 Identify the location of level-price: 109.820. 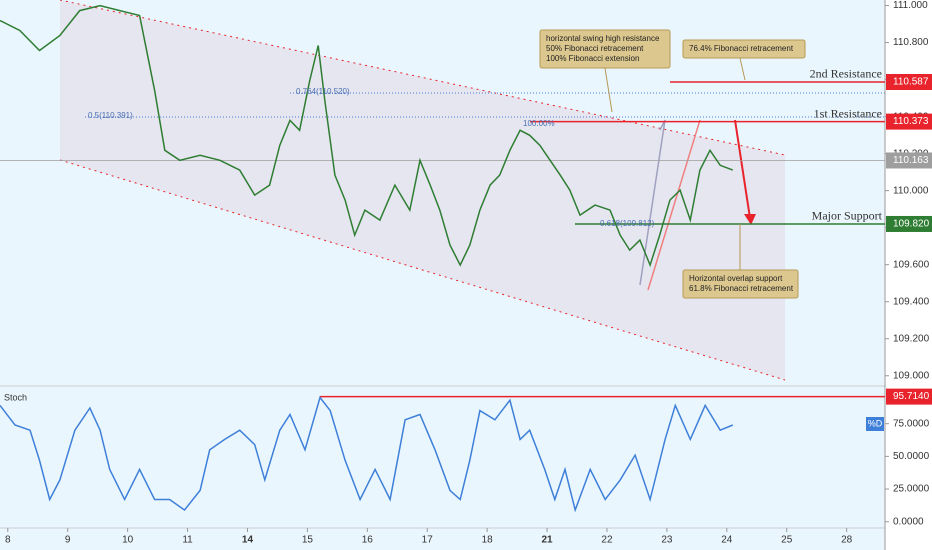
(911, 224).